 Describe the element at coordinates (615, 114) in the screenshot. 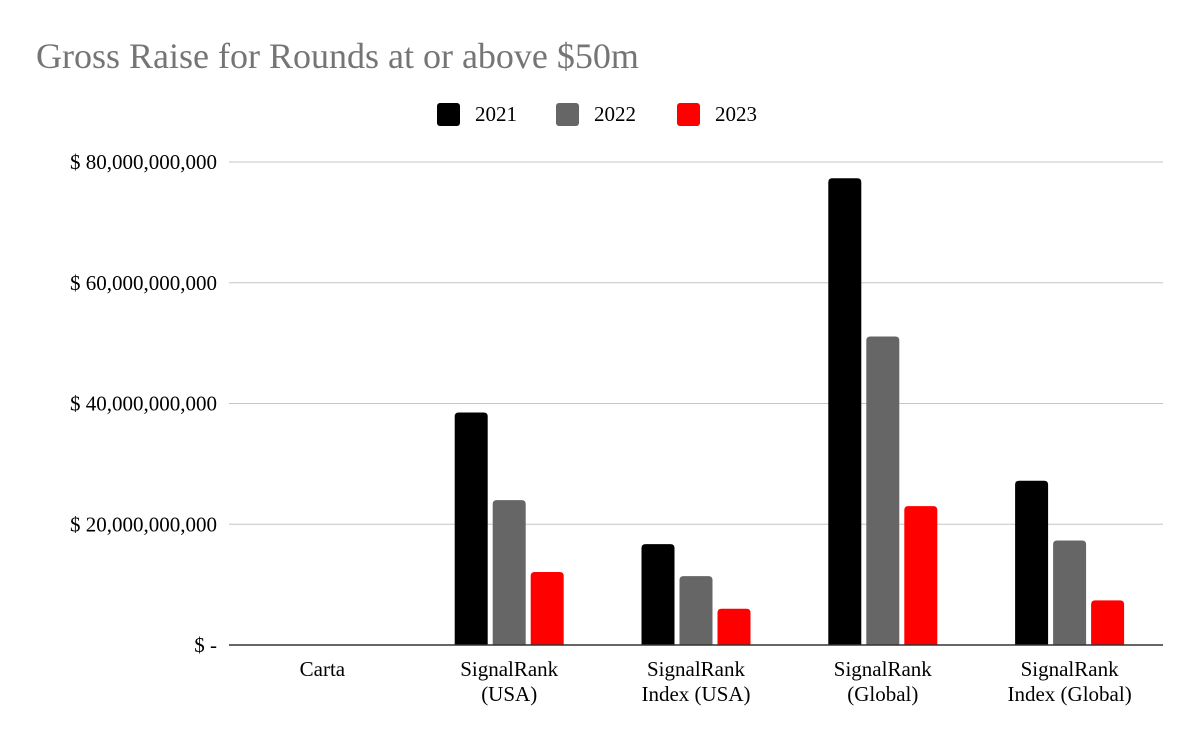

I see `legend-label: 2022` at that location.